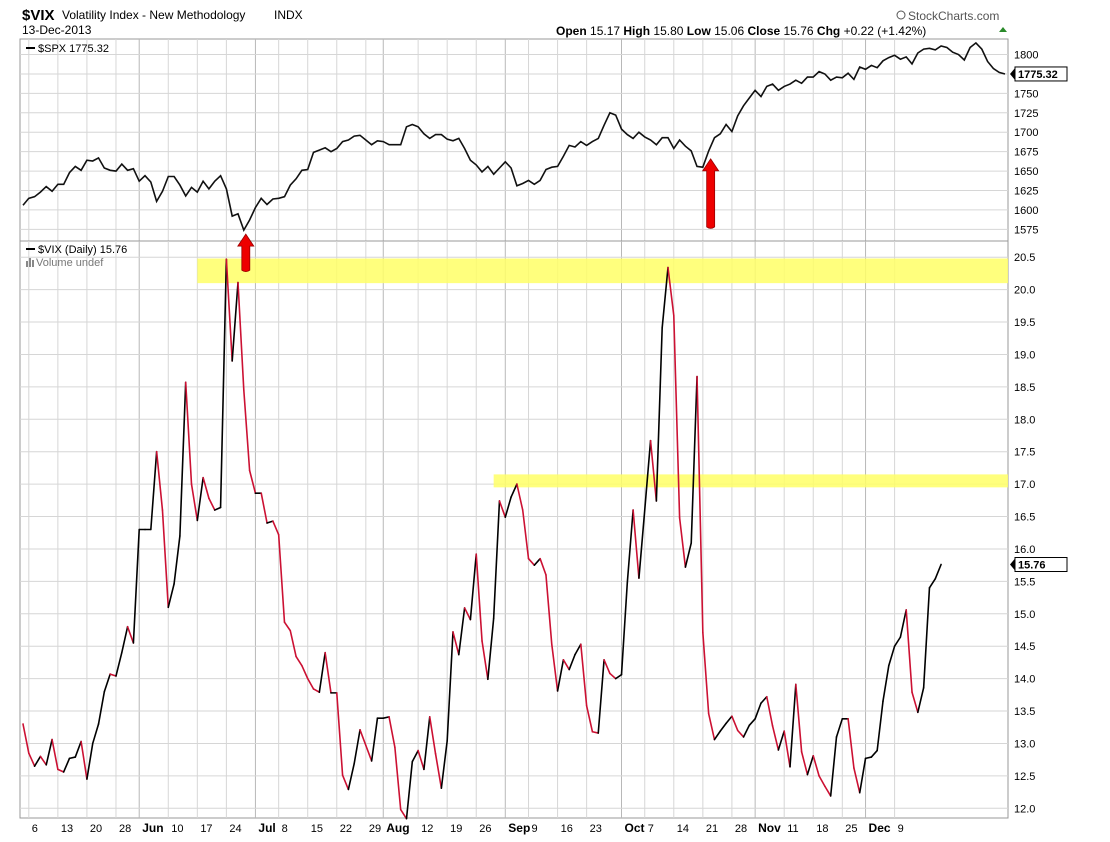  I want to click on x-tick-label: Jun, so click(152, 828).